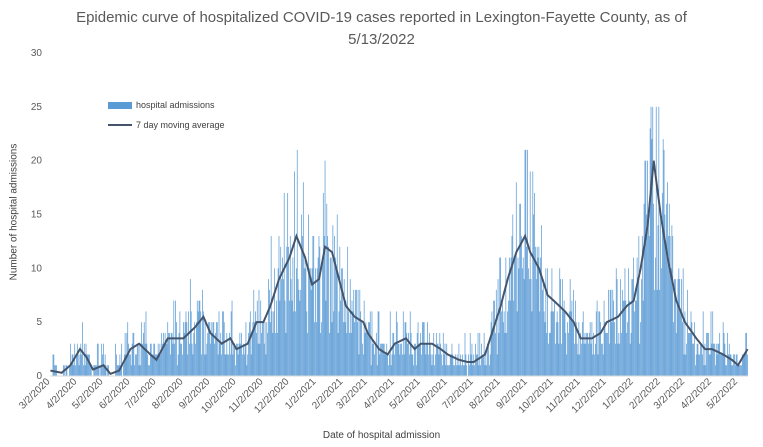 The image size is (763, 447). I want to click on y-tick-label: 5, so click(39, 322).